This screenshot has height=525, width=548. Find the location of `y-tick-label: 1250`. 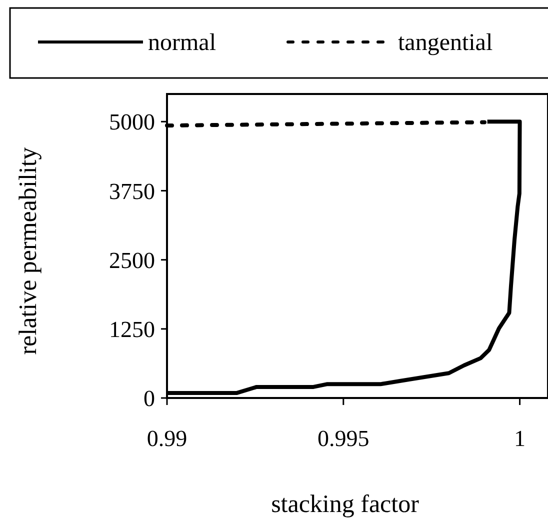

y-tick-label: 1250 is located at coordinates (132, 329).